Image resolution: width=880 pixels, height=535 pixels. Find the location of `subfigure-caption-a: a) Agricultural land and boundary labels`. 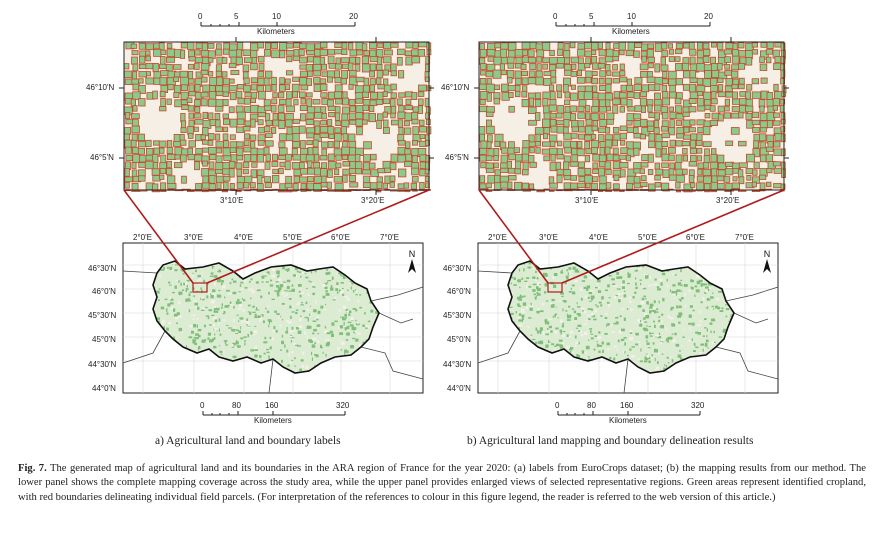

subfigure-caption-a: a) Agricultural land and boundary labels is located at coordinates (248, 441).